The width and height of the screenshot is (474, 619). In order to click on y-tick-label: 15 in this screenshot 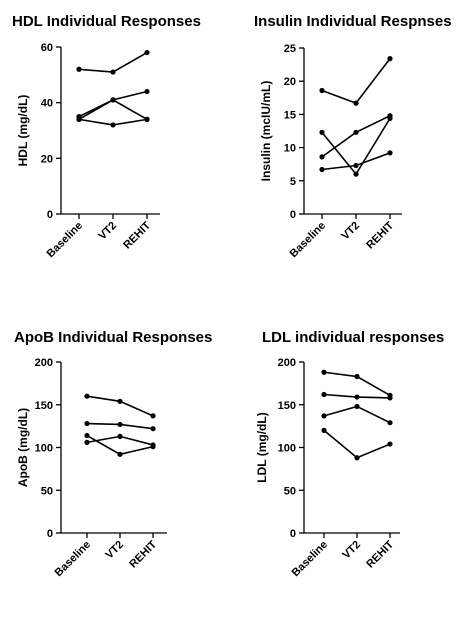, I will do `click(290, 115)`.